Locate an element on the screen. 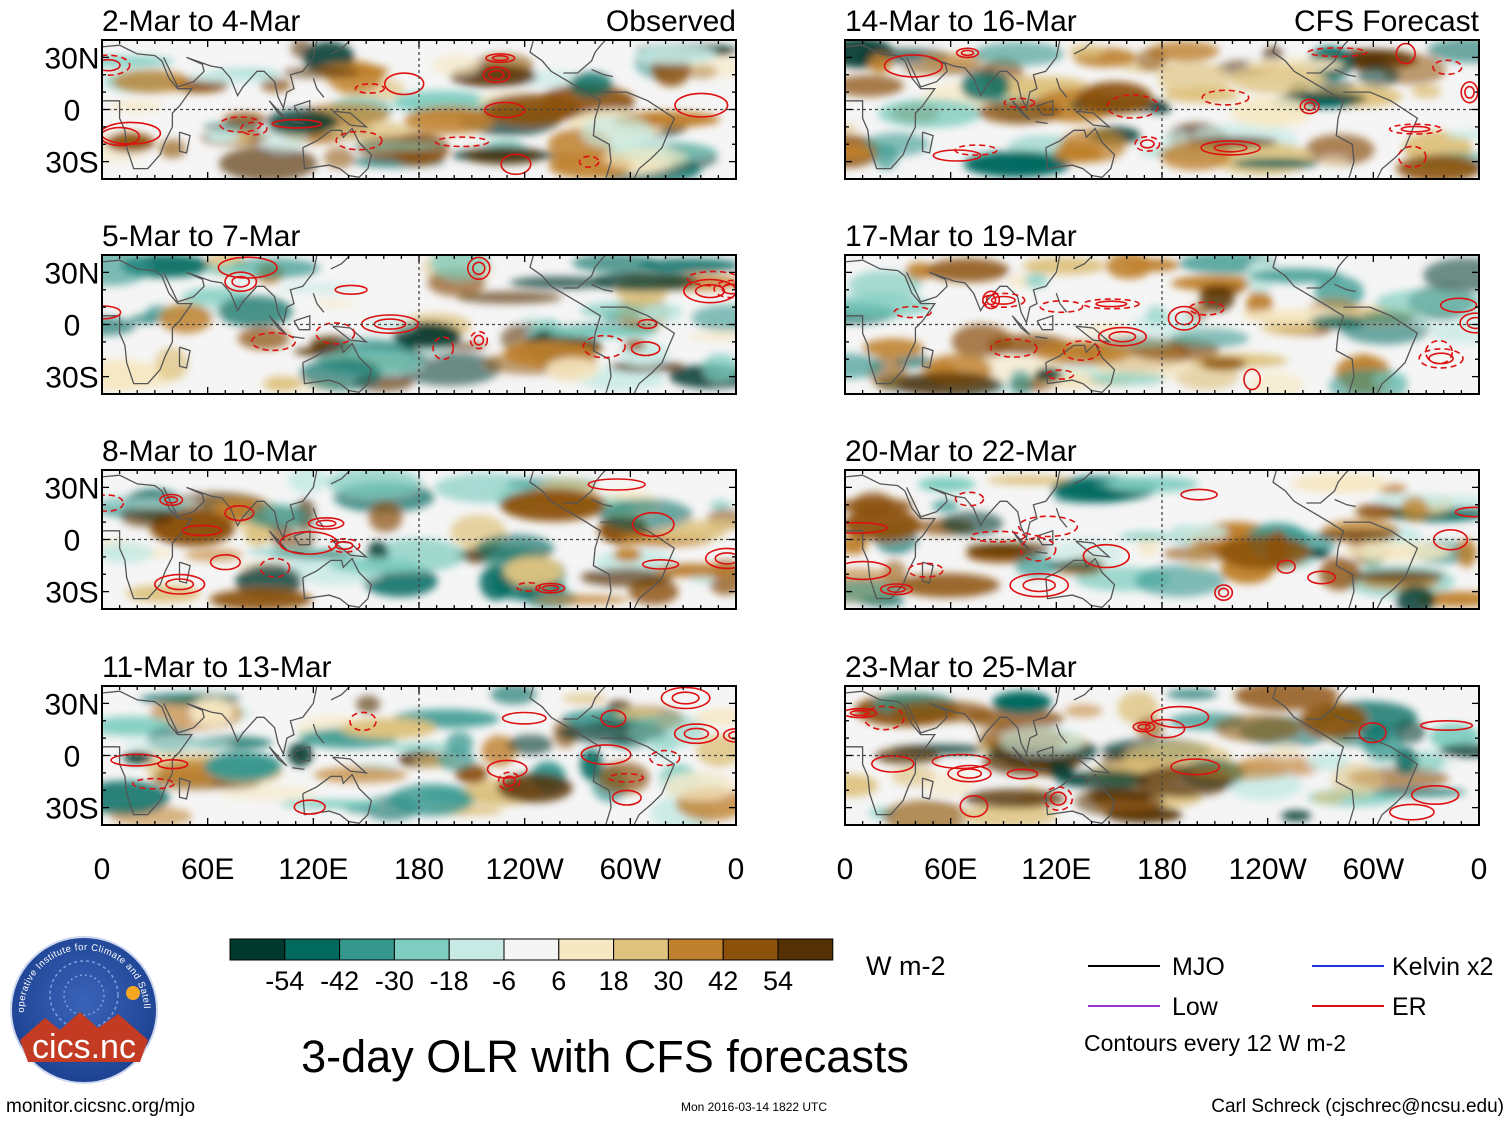 The height and width of the screenshot is (1121, 1510). panel-6: 17-Mar to 19-Mar is located at coordinates (1162, 307).